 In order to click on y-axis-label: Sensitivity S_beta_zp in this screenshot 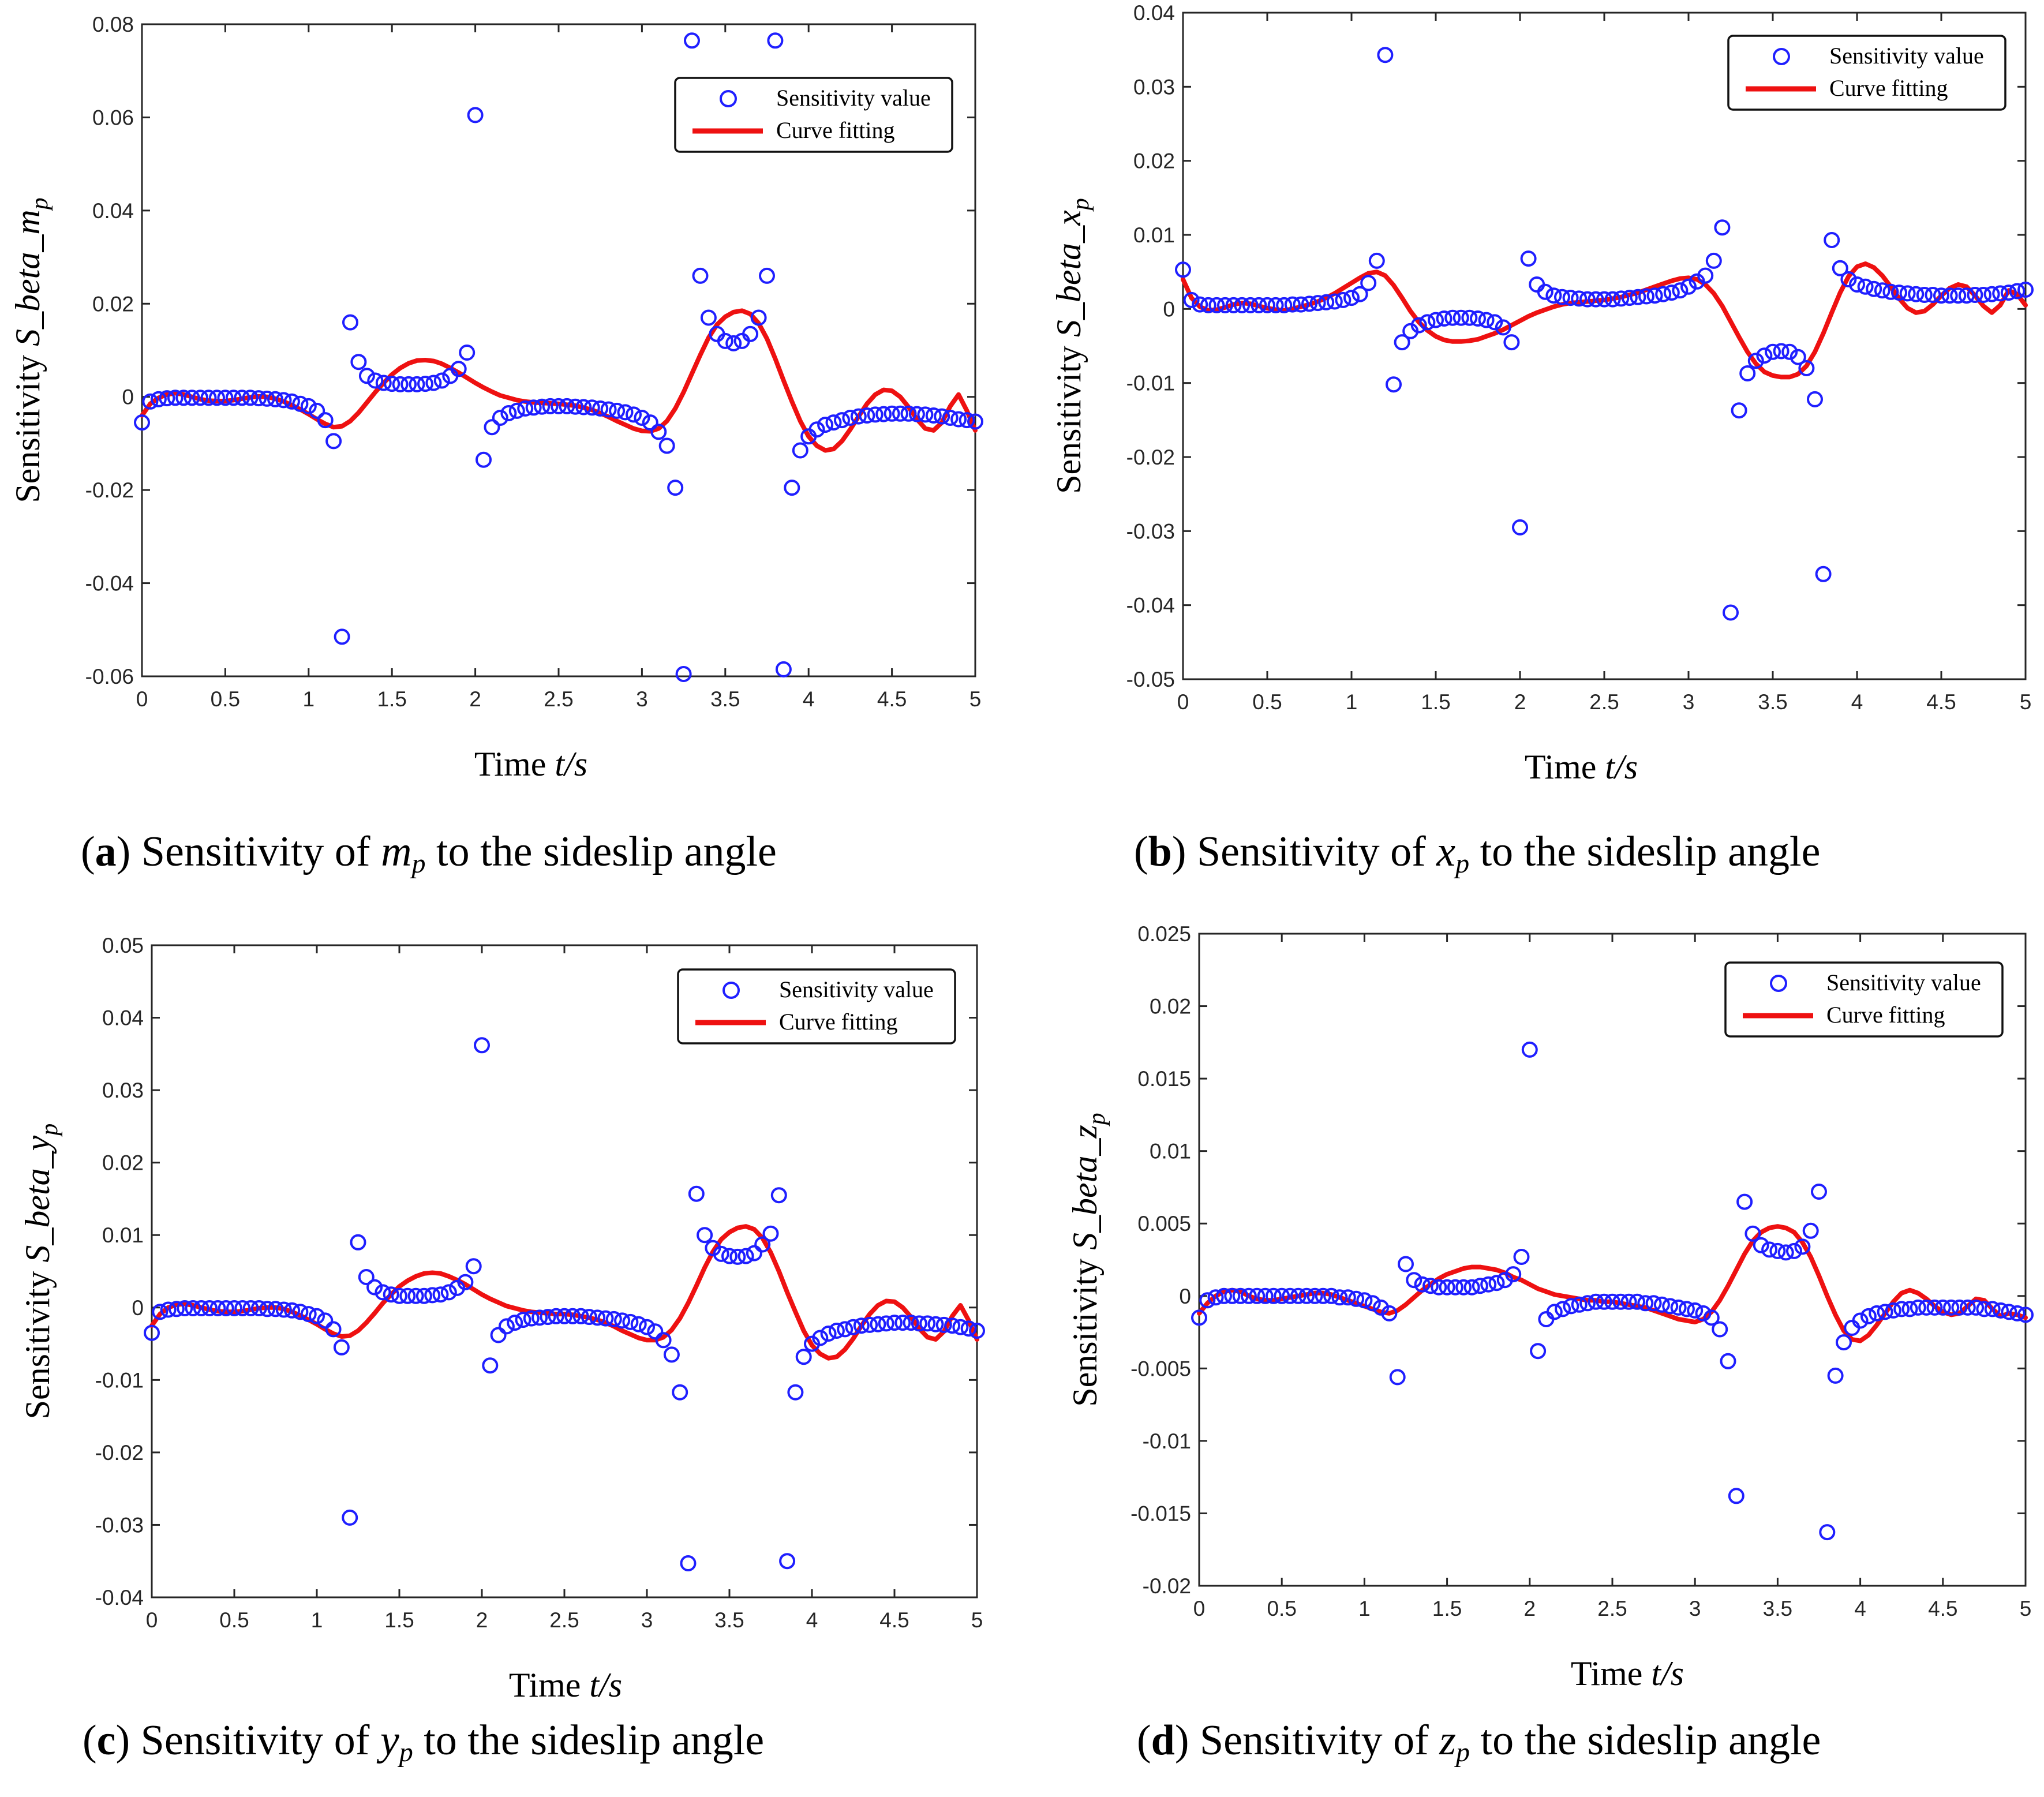, I will do `click(1088, 1260)`.